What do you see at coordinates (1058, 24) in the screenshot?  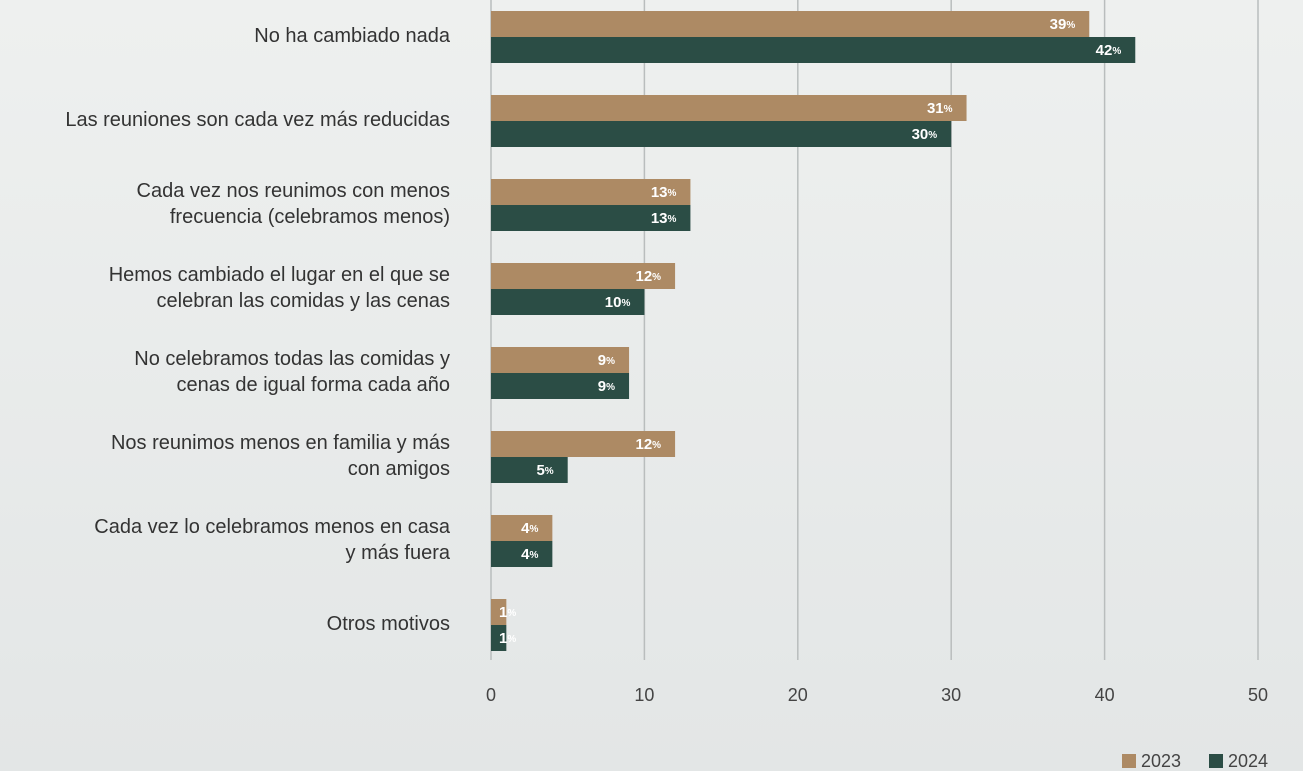 I see `value-number: 39` at bounding box center [1058, 24].